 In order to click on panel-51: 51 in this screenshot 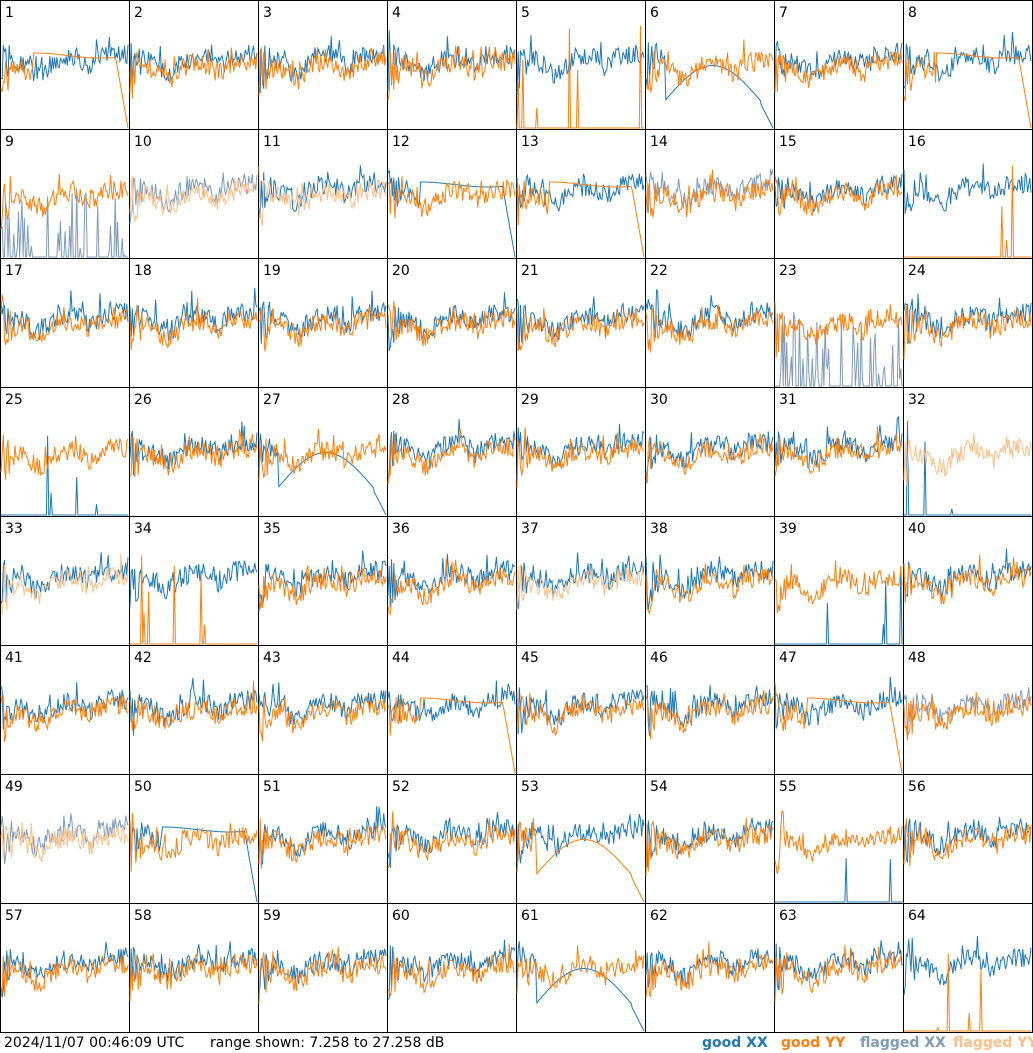, I will do `click(323, 839)`.